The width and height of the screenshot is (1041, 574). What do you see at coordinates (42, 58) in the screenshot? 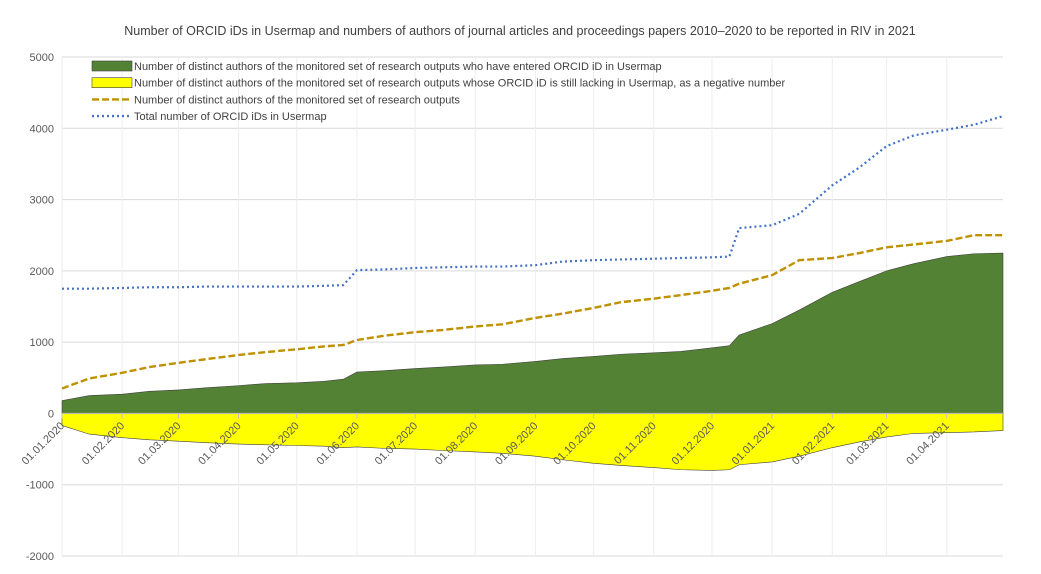
I see `y-tick-label: 5000` at bounding box center [42, 58].